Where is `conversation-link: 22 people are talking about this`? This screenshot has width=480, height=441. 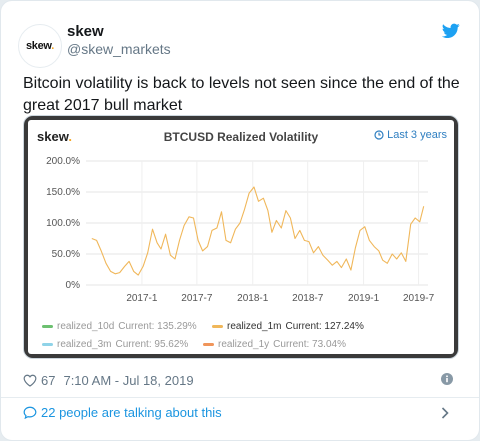 conversation-link: 22 people are talking about this is located at coordinates (122, 412).